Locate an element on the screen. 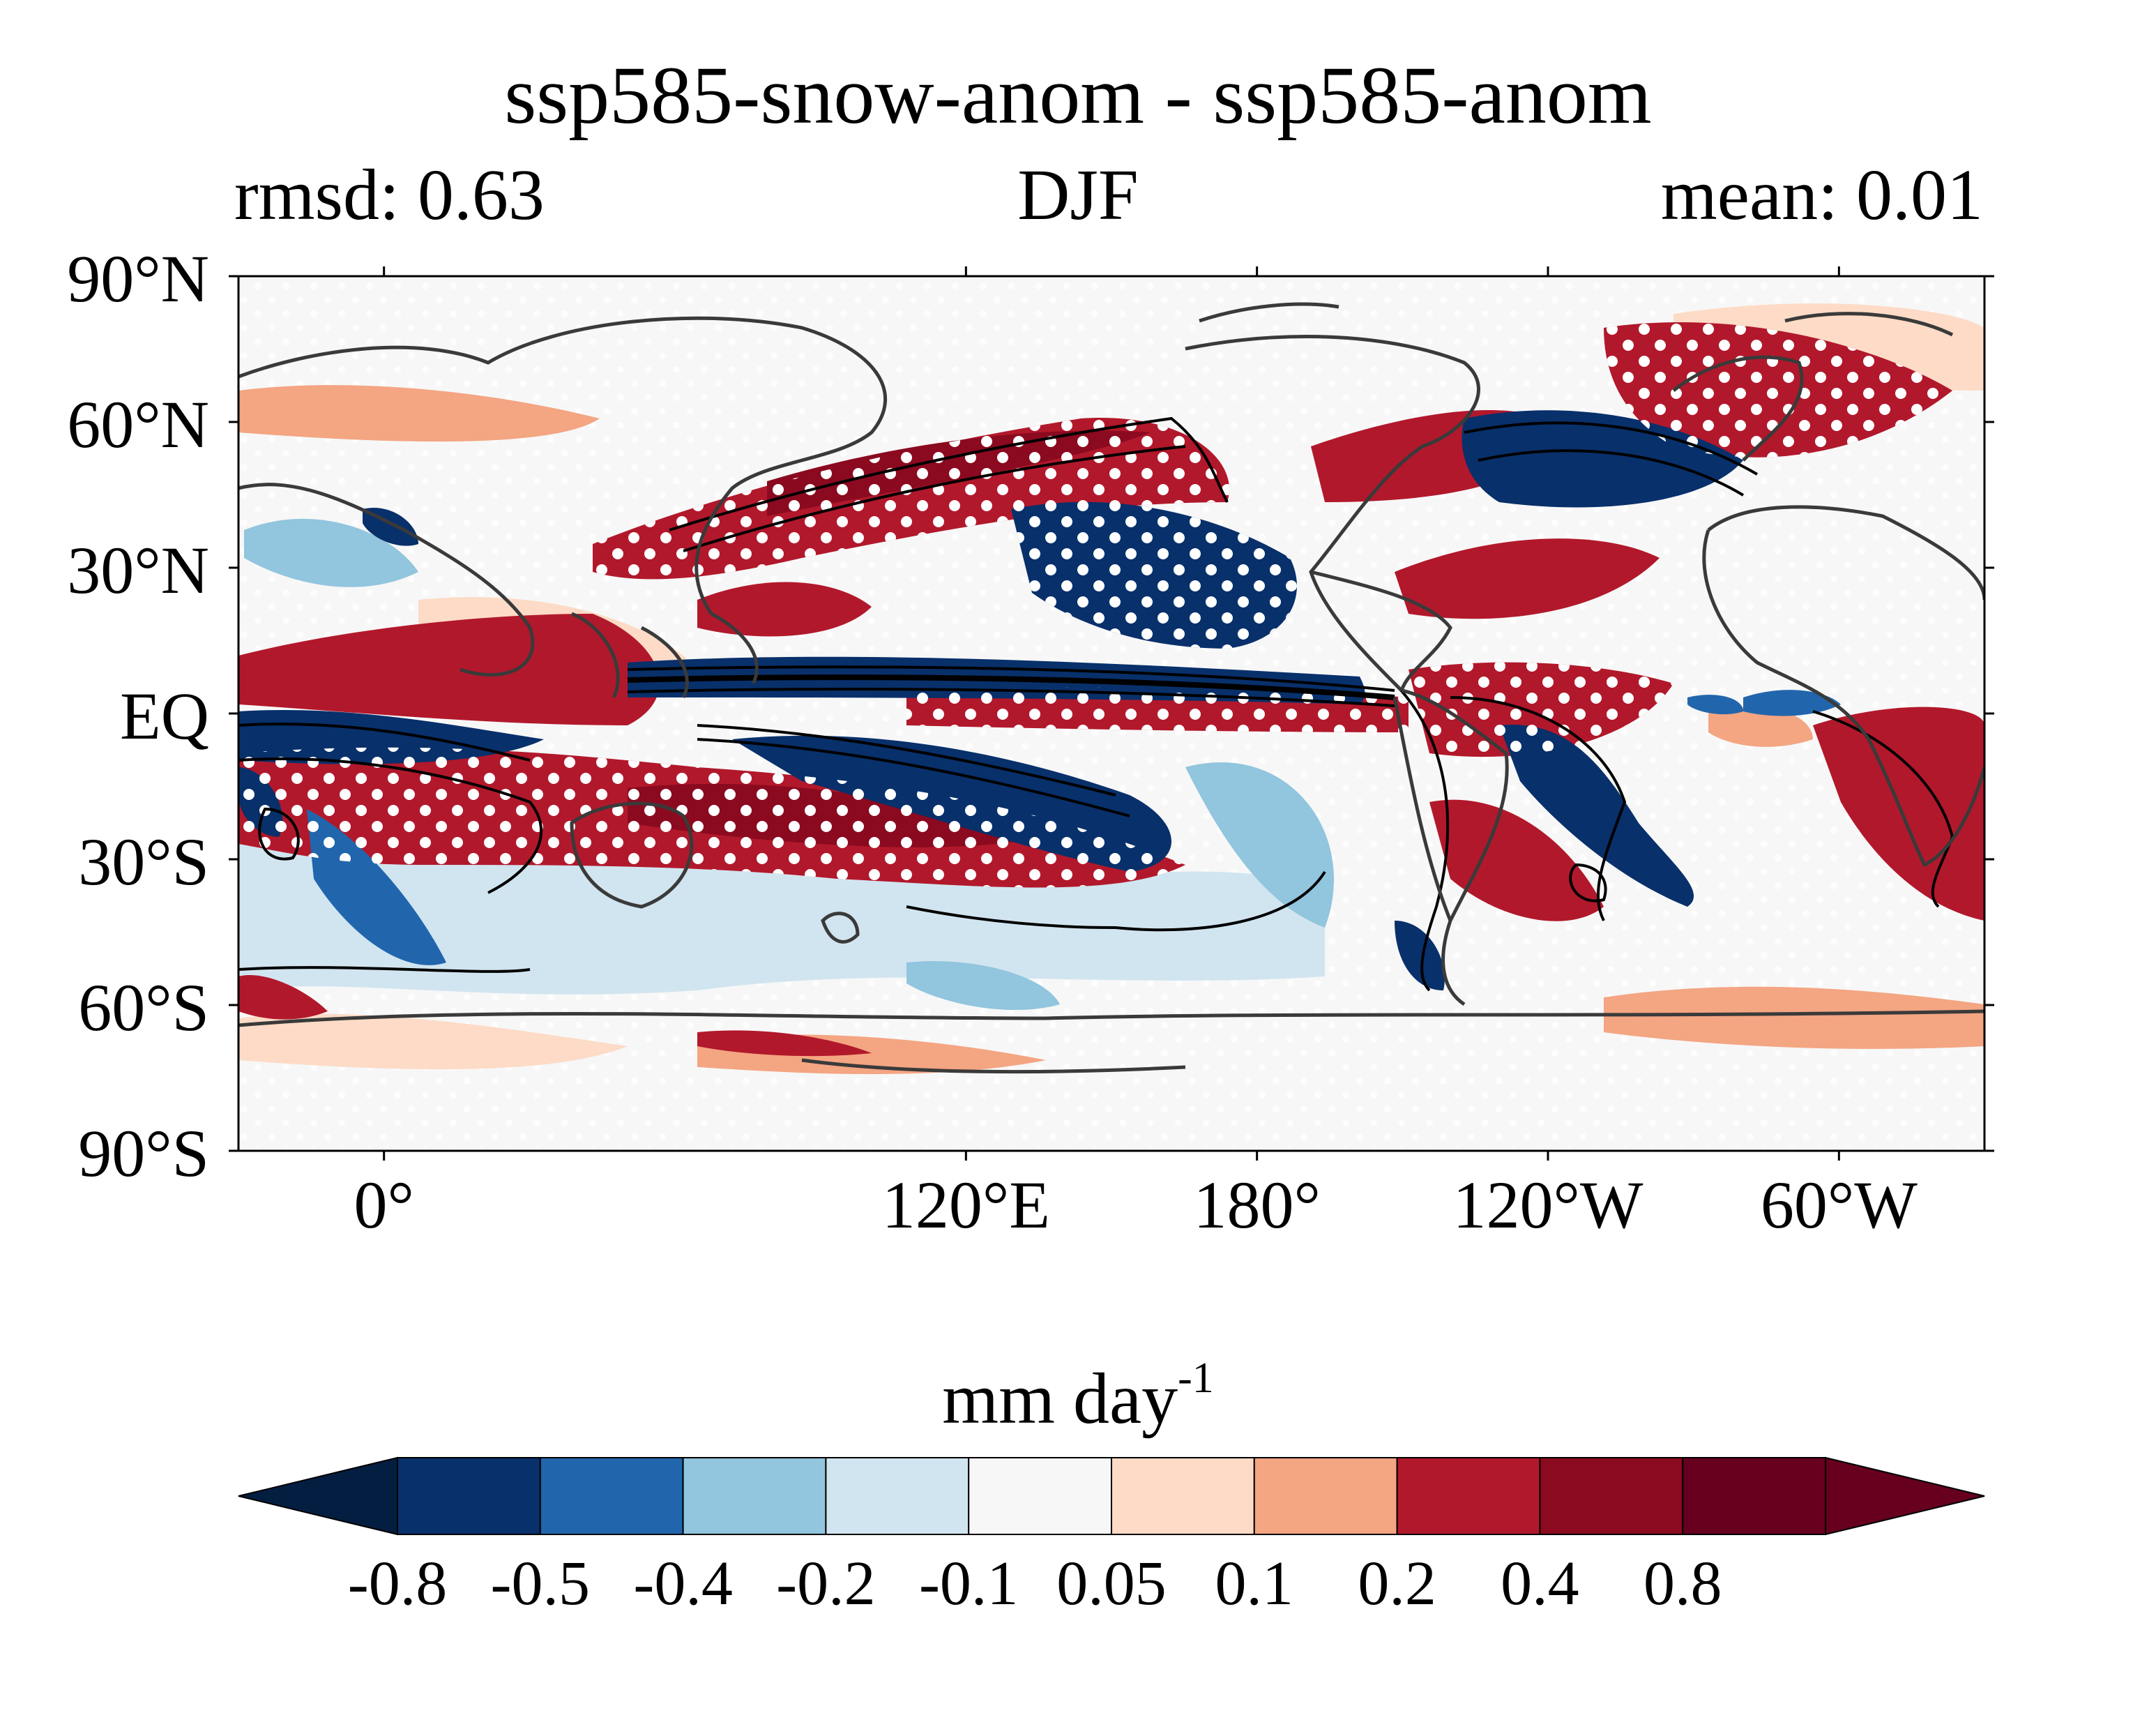  colorbar-tick-label: -0.4 is located at coordinates (683, 1583).